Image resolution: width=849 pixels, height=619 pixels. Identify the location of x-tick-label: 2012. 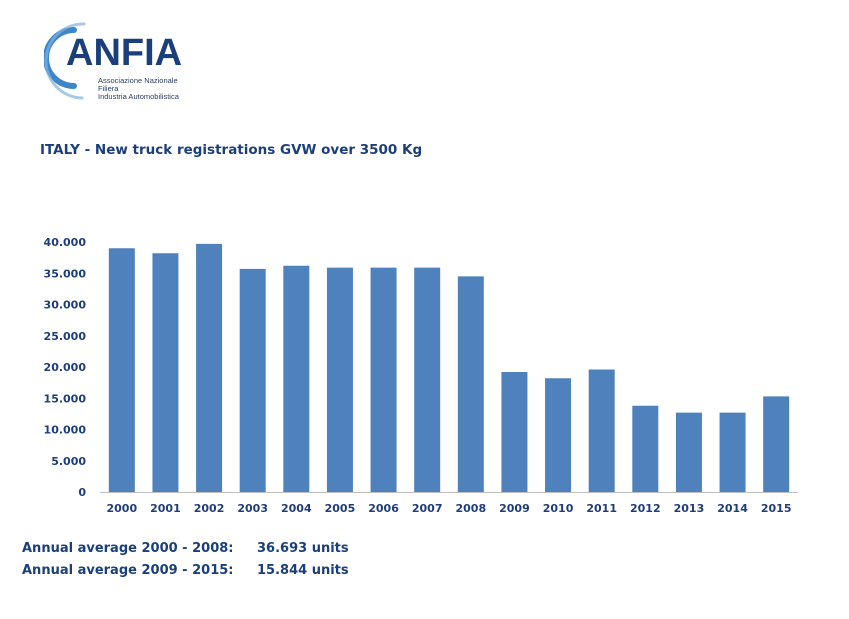
(645, 508).